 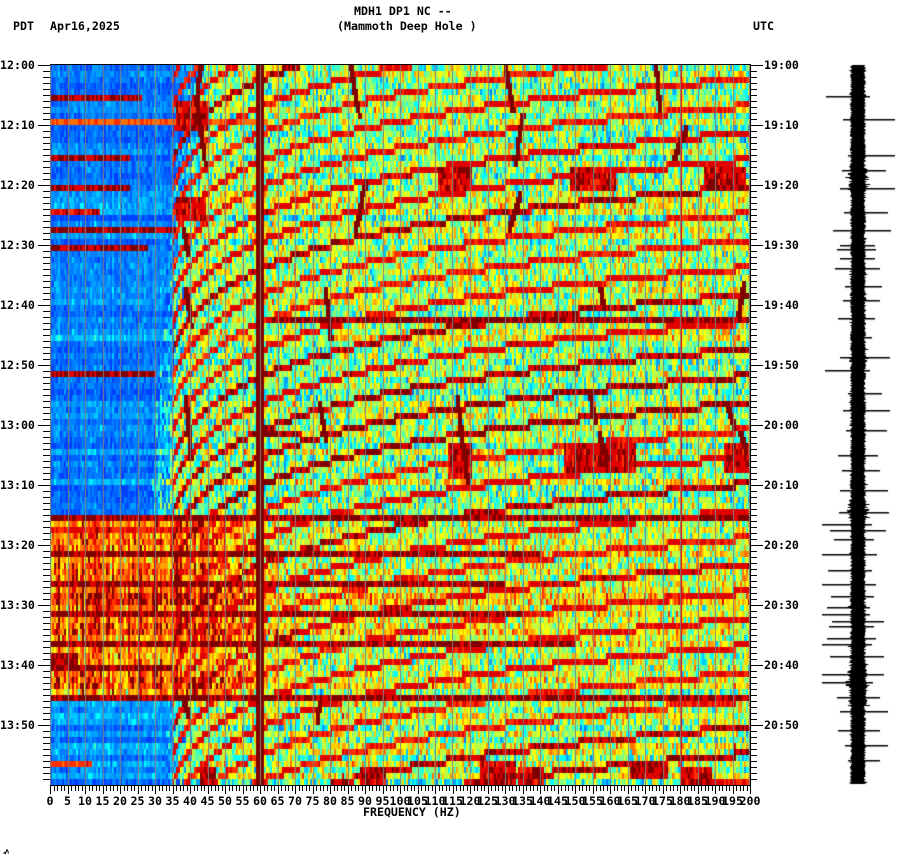 I want to click on x-tick-label: 90, so click(x=365, y=801).